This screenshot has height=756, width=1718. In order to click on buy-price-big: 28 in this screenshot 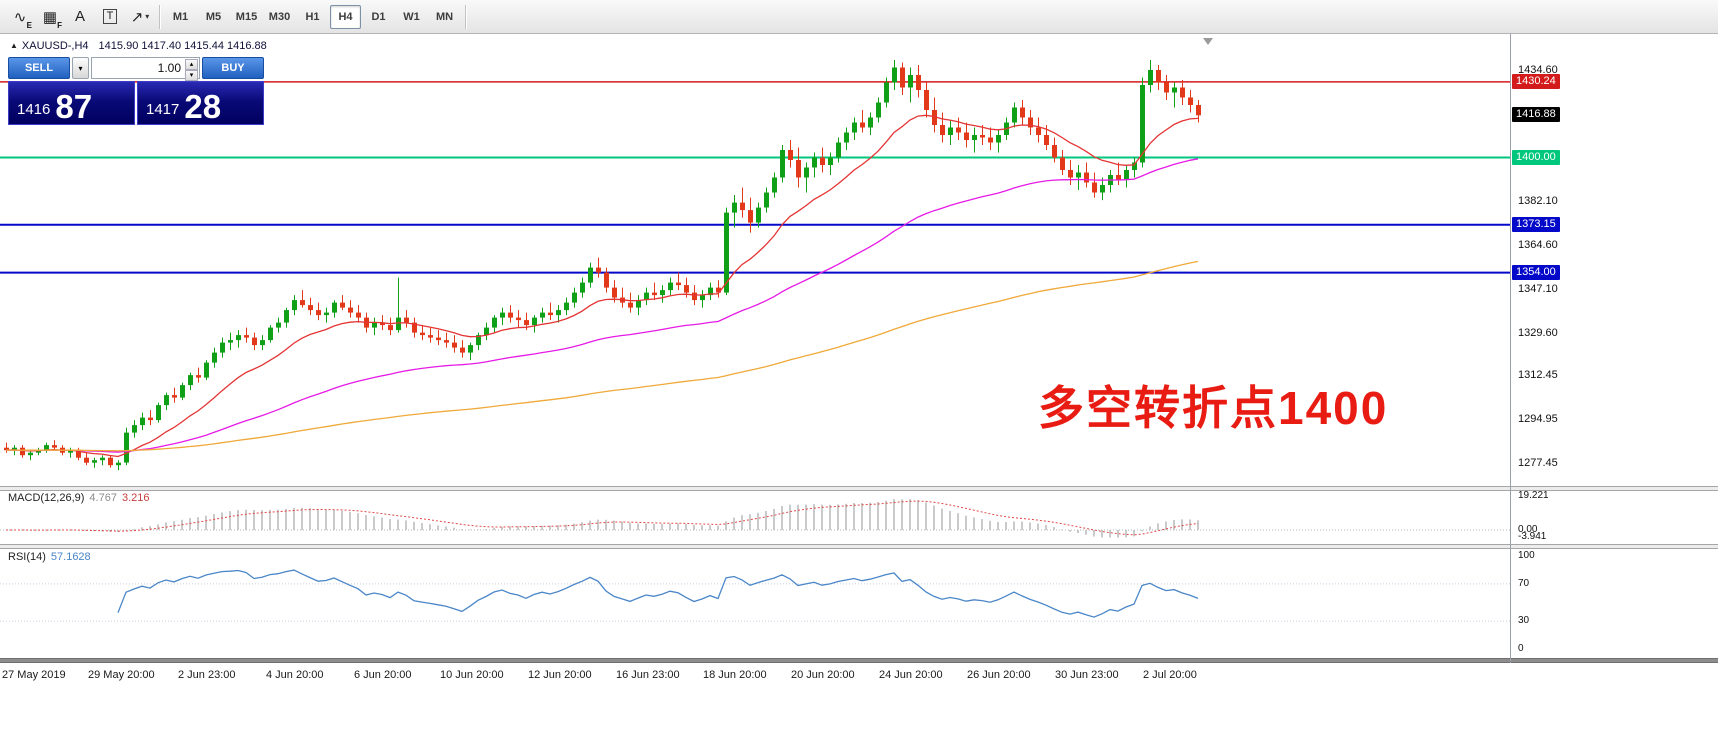, I will do `click(203, 106)`.